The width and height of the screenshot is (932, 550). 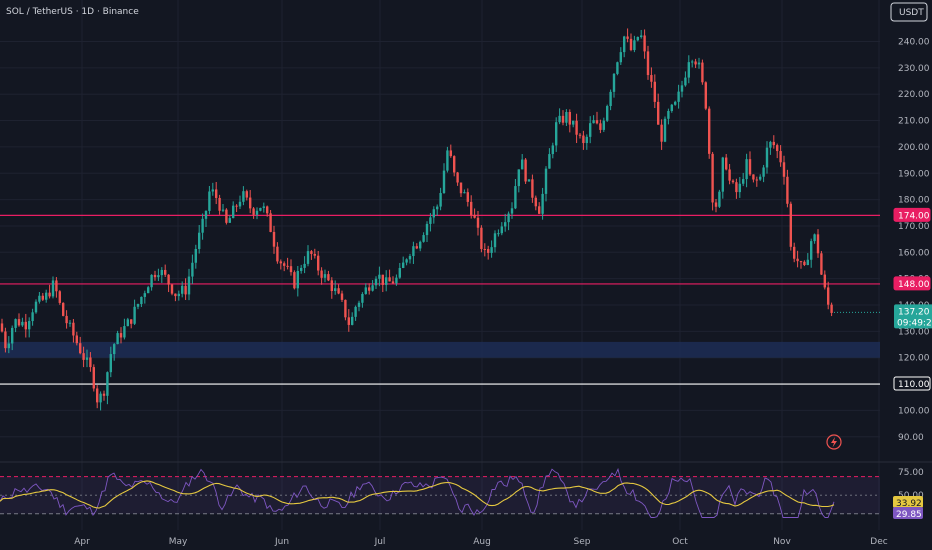 What do you see at coordinates (417, 492) in the screenshot?
I see `rsi-line` at bounding box center [417, 492].